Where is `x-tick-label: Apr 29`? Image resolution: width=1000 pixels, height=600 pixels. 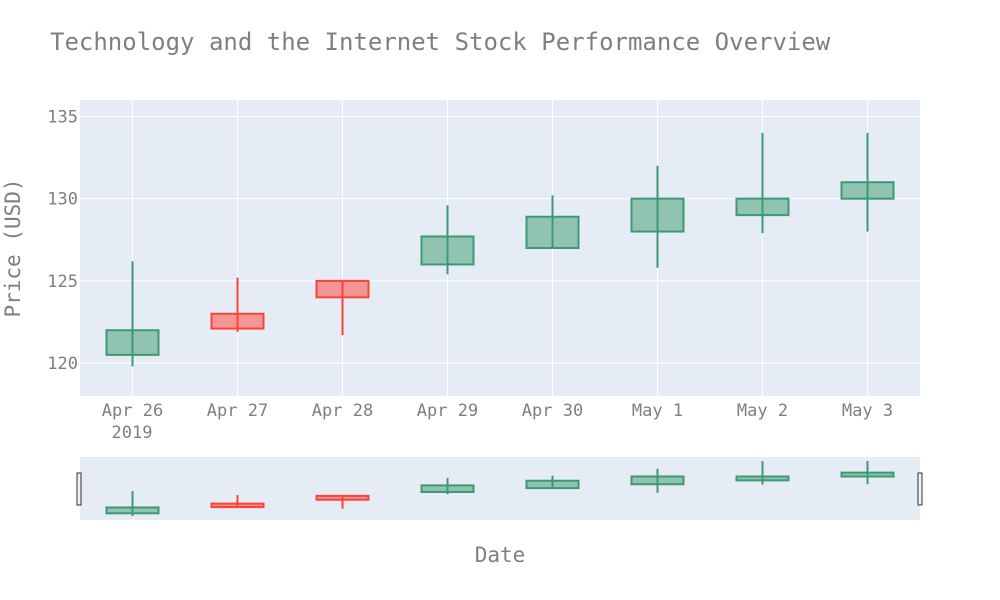
x-tick-label: Apr 29 is located at coordinates (447, 411).